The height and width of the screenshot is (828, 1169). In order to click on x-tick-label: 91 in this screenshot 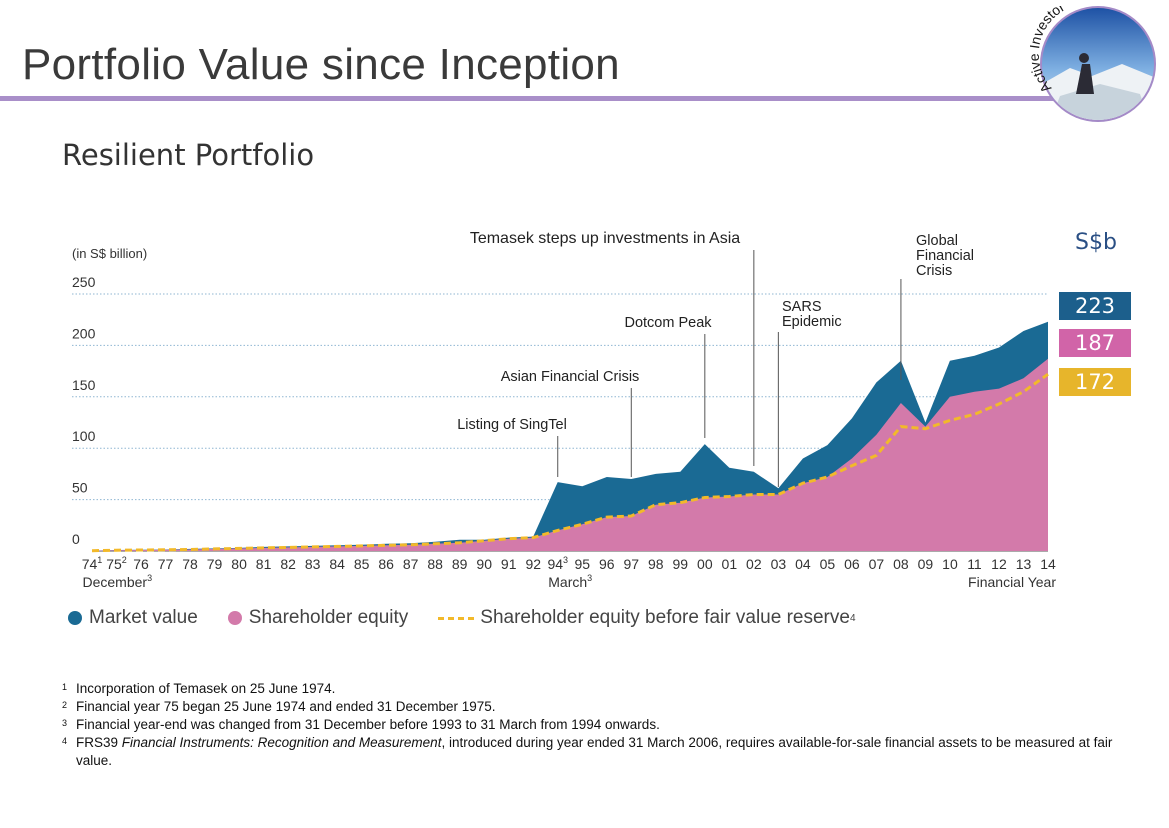, I will do `click(509, 564)`.